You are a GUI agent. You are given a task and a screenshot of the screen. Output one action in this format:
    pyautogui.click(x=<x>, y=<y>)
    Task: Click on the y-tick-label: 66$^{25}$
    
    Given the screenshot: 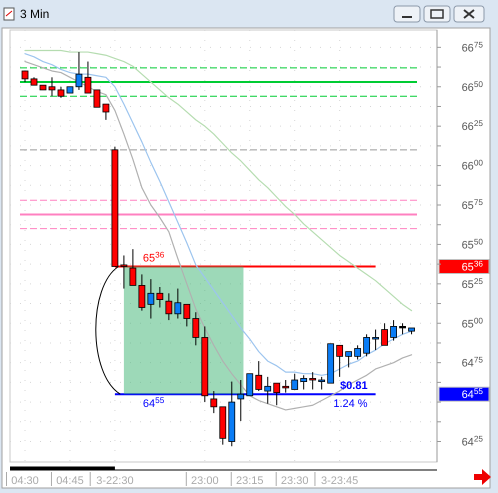 What is the action you would take?
    pyautogui.click(x=473, y=126)
    